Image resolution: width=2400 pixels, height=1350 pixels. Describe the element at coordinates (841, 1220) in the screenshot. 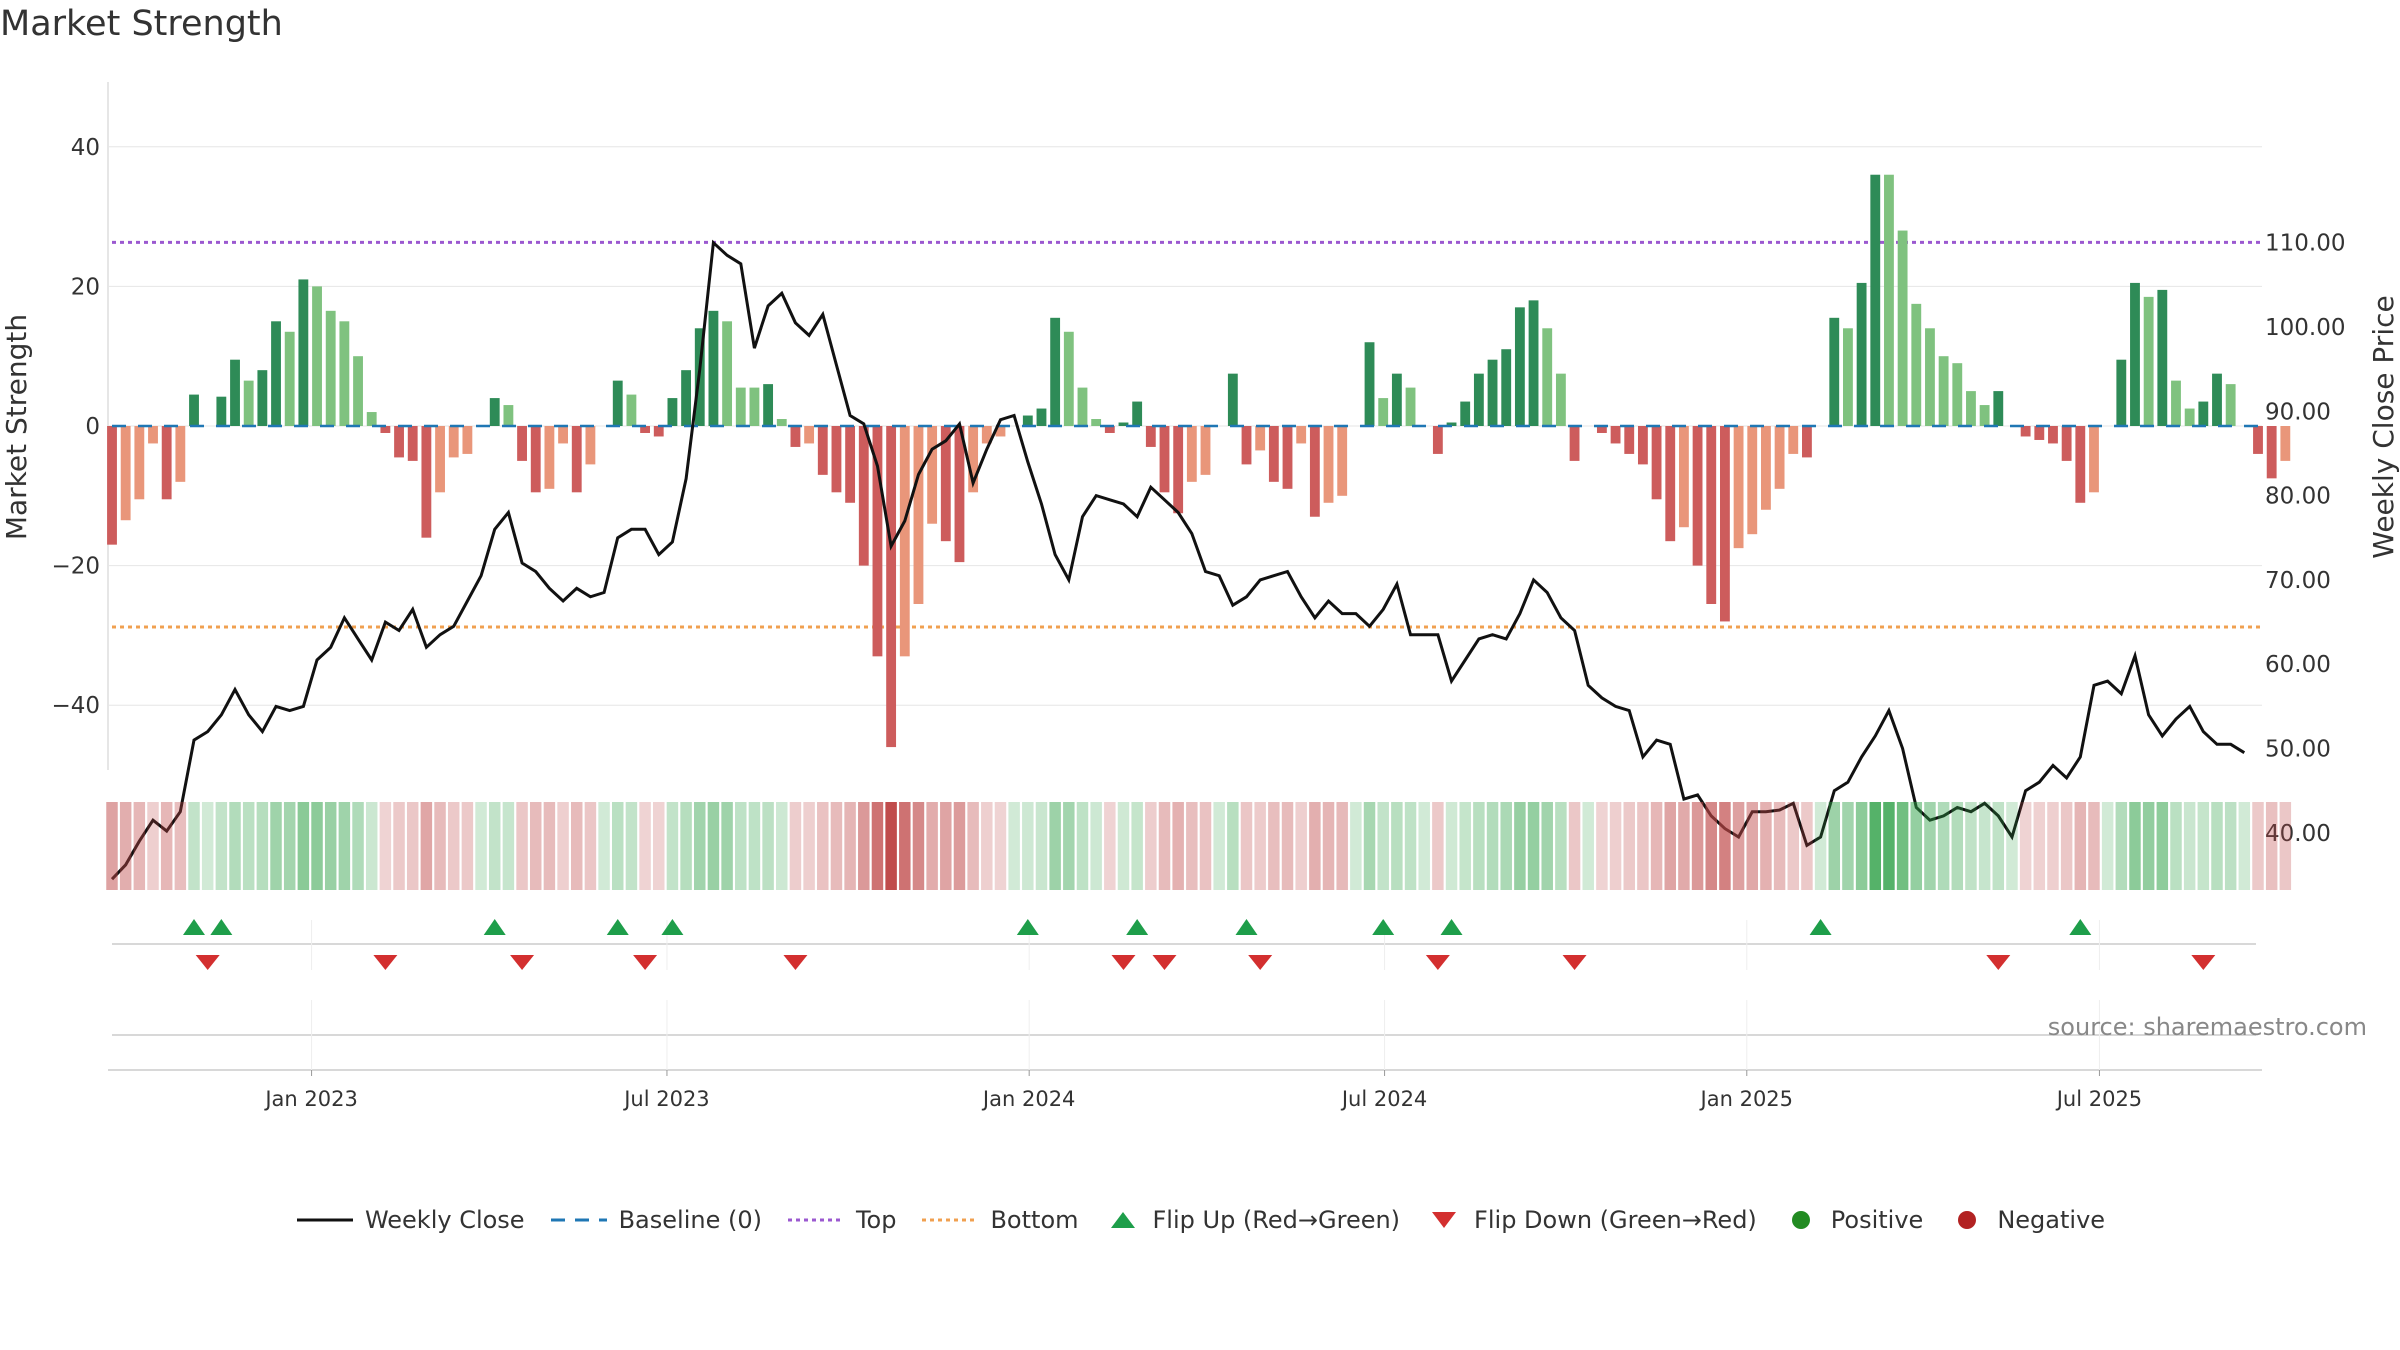

I see `legend-item-top: Top` at that location.